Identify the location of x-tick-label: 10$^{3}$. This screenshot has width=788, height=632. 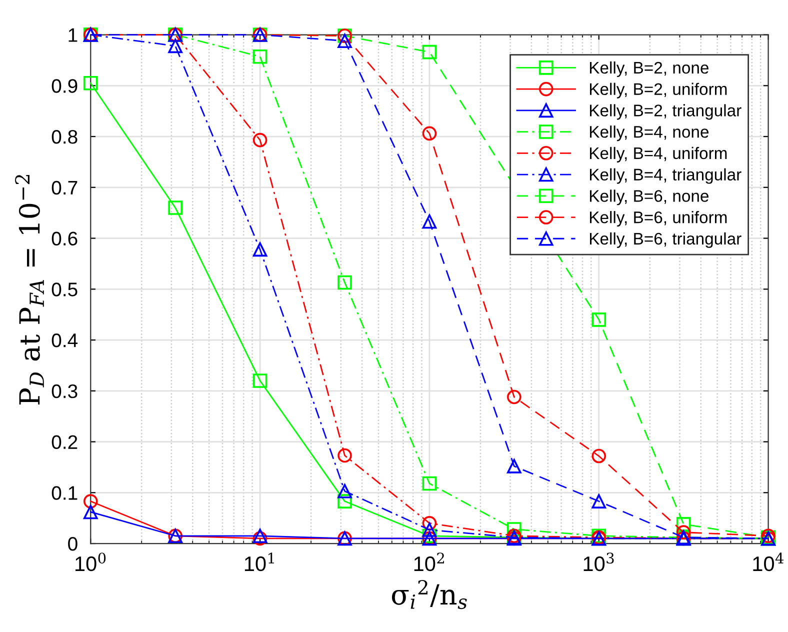
(599, 562).